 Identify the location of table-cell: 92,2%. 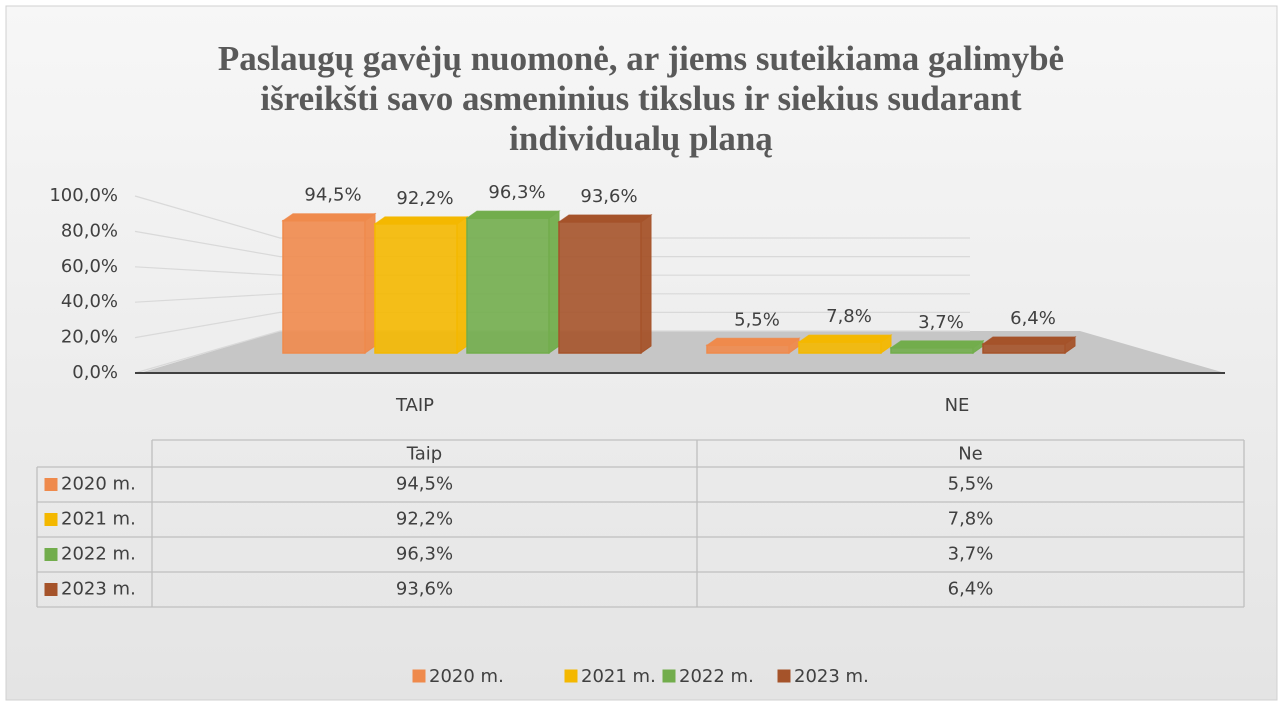
(424, 519).